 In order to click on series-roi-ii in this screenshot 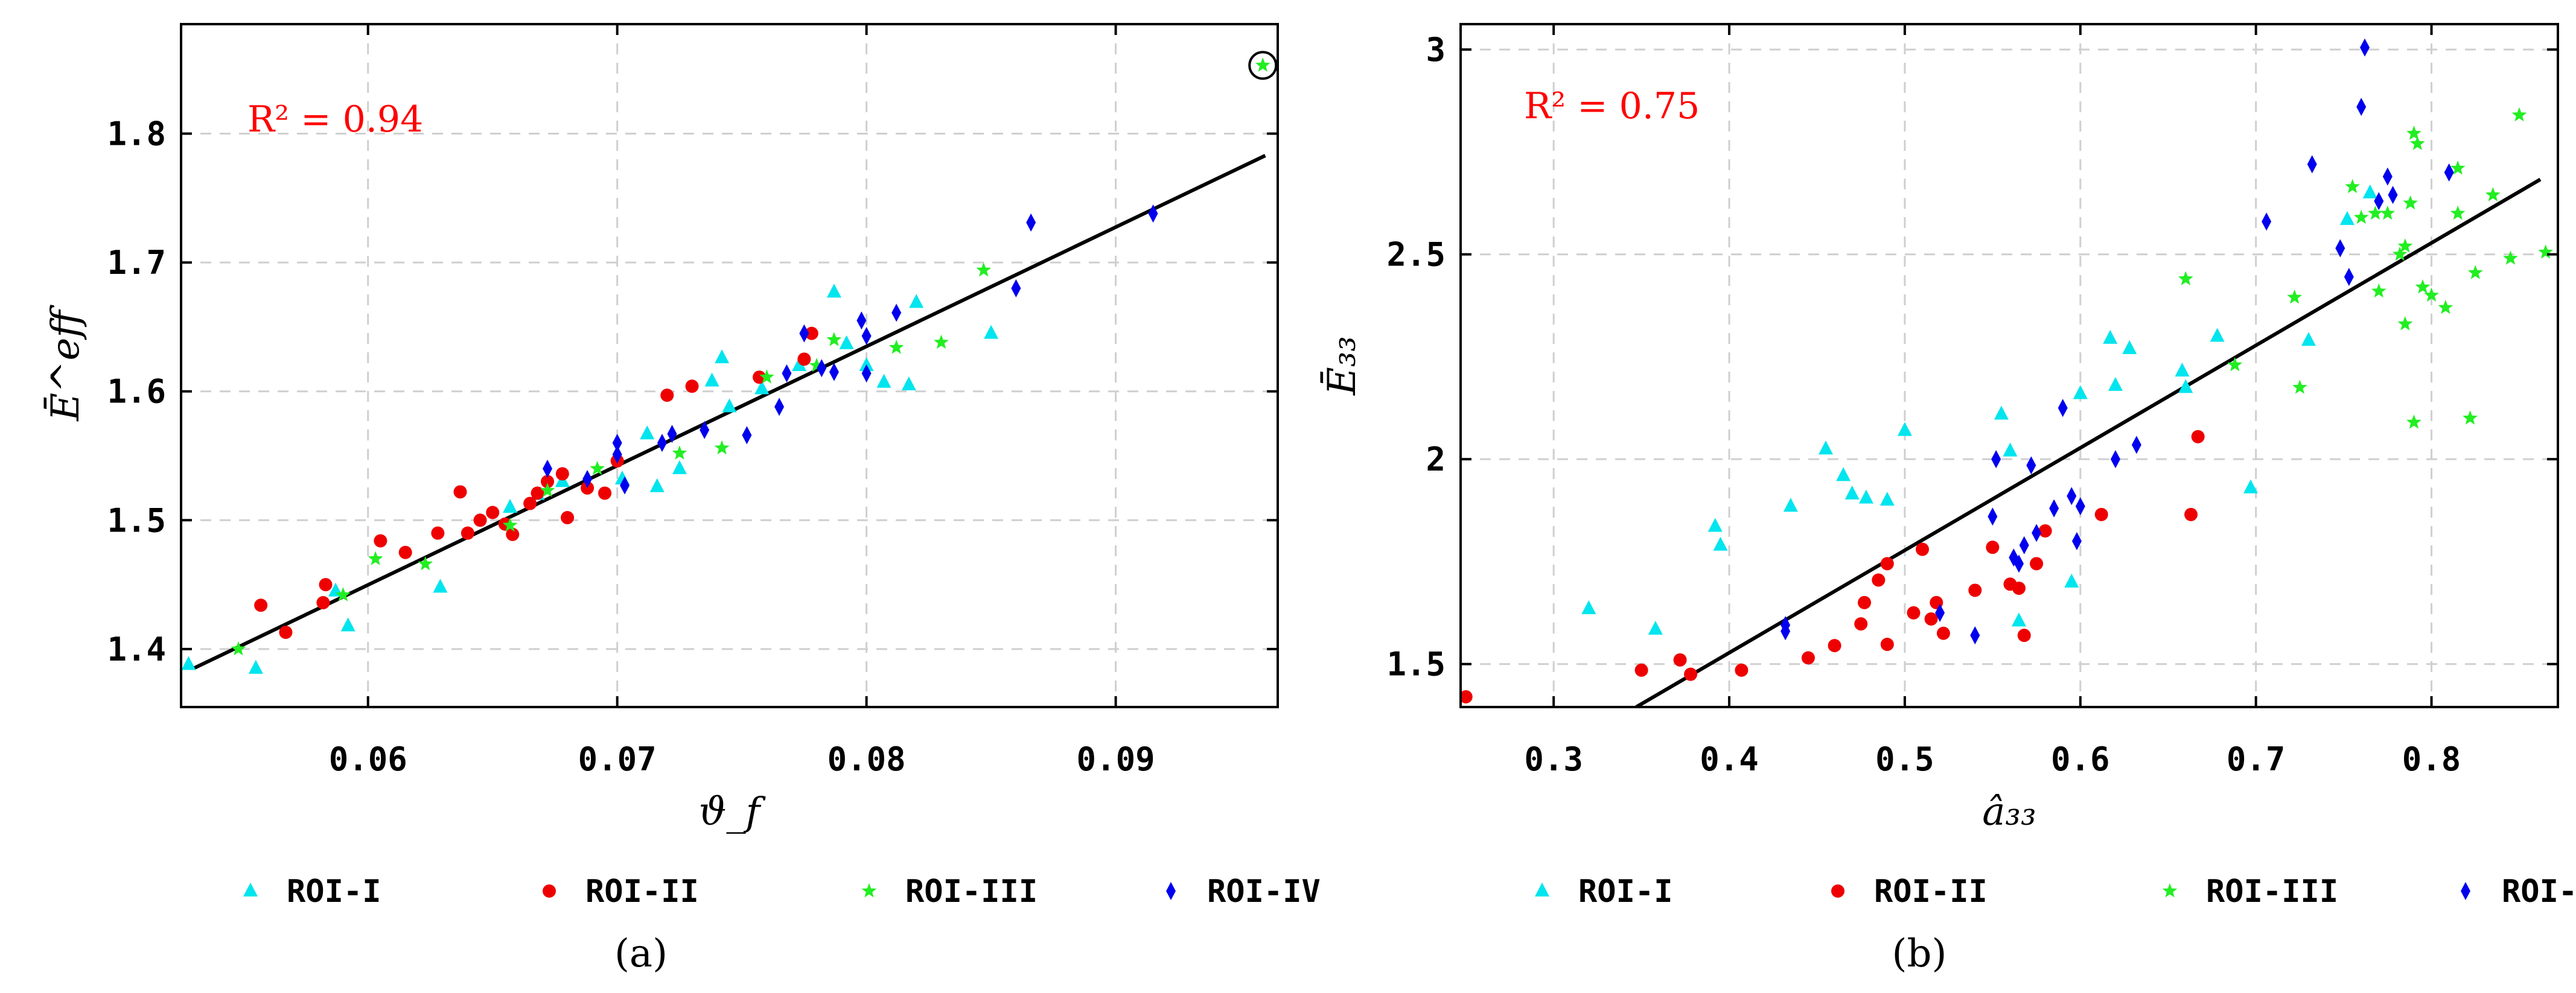, I will do `click(536, 483)`.